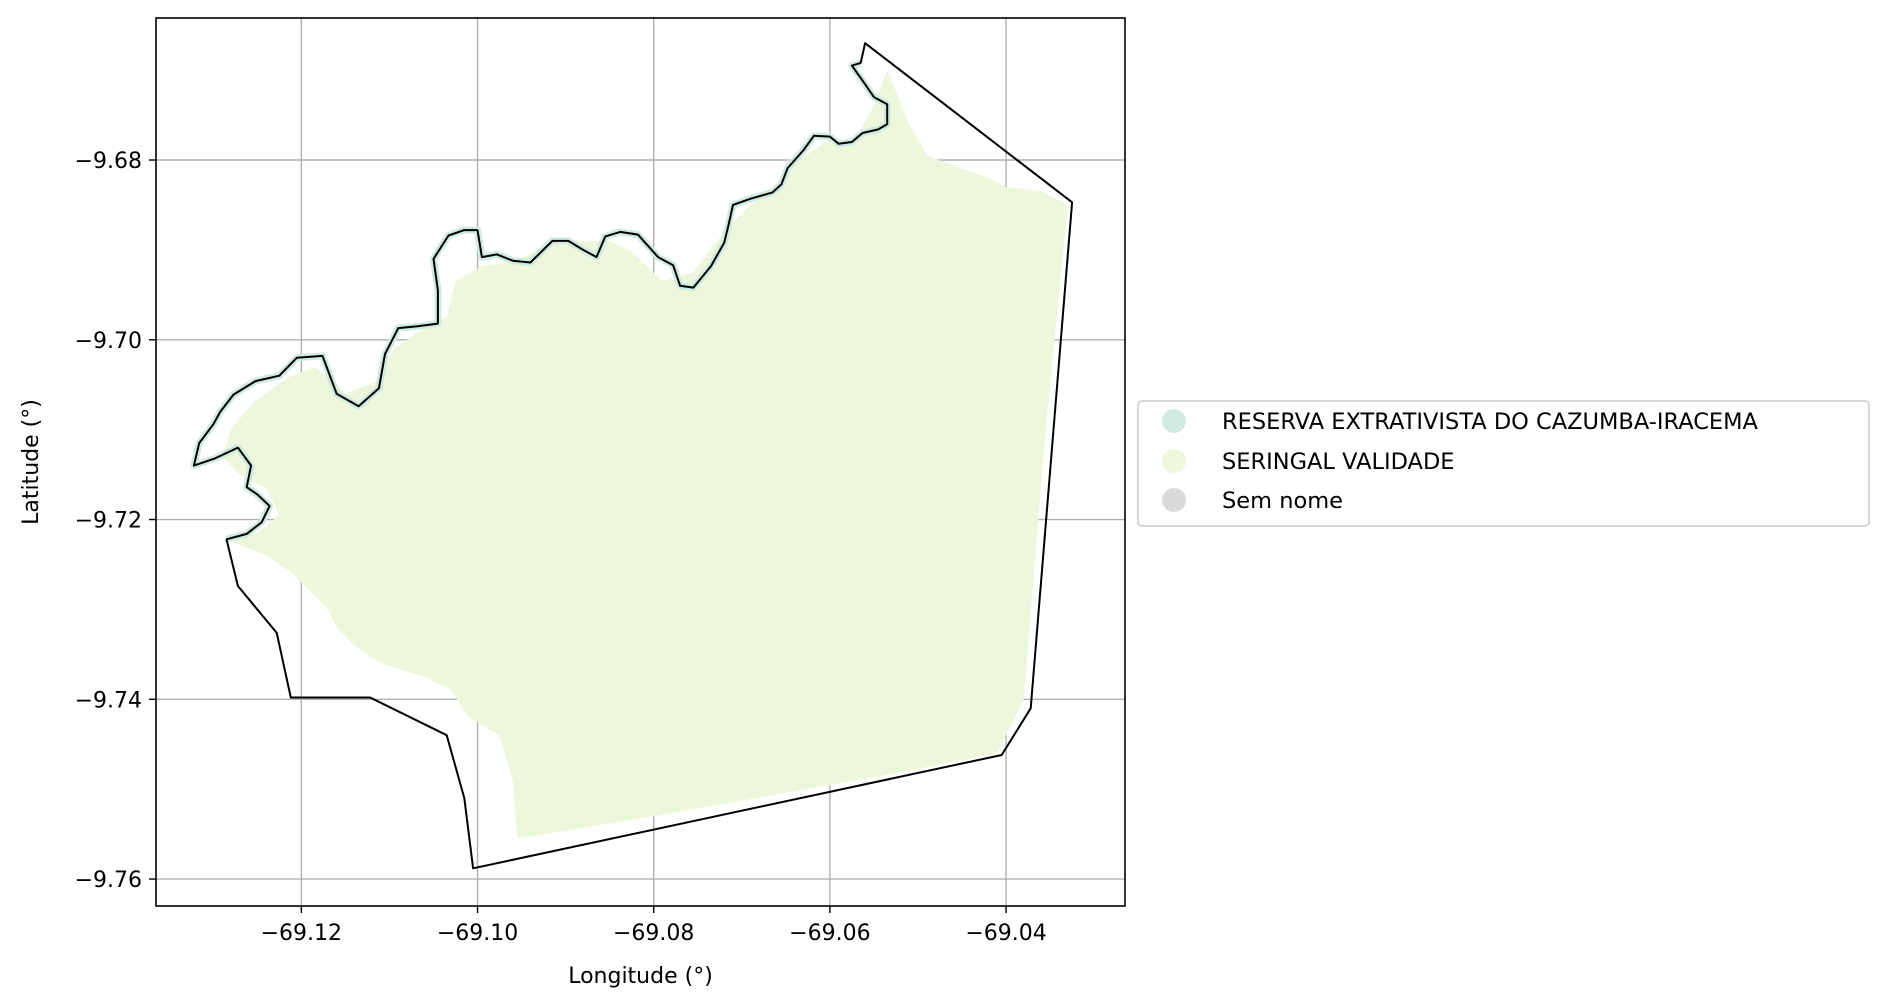  What do you see at coordinates (1174, 461) in the screenshot?
I see `legend-marker-seringal` at bounding box center [1174, 461].